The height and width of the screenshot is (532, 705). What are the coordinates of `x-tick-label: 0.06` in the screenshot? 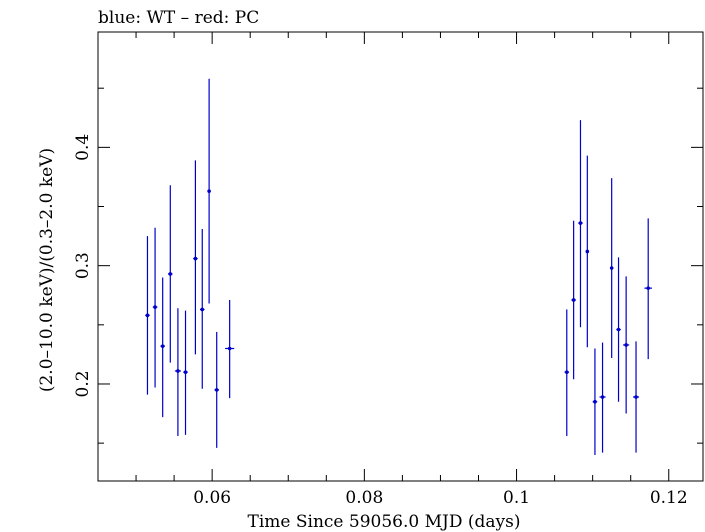 It's located at (212, 498).